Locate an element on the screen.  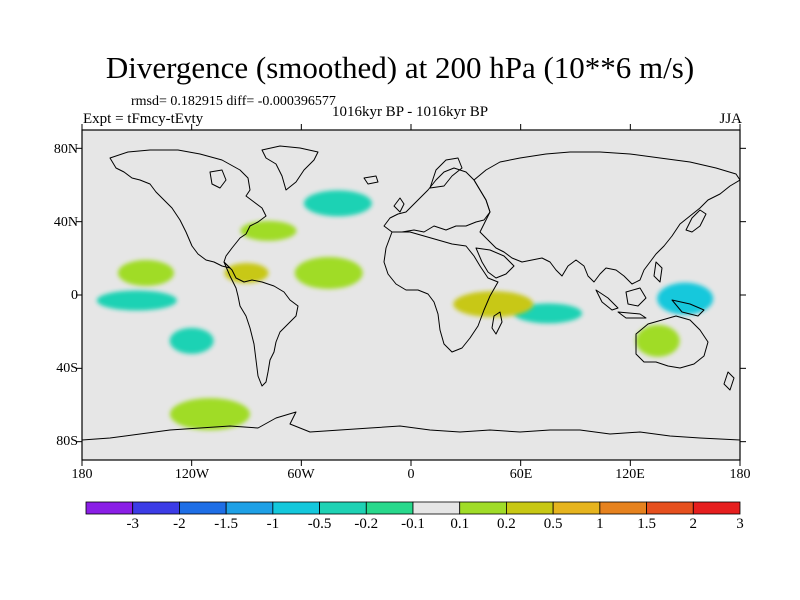
coastline-new-guinea is located at coordinates (688, 308).